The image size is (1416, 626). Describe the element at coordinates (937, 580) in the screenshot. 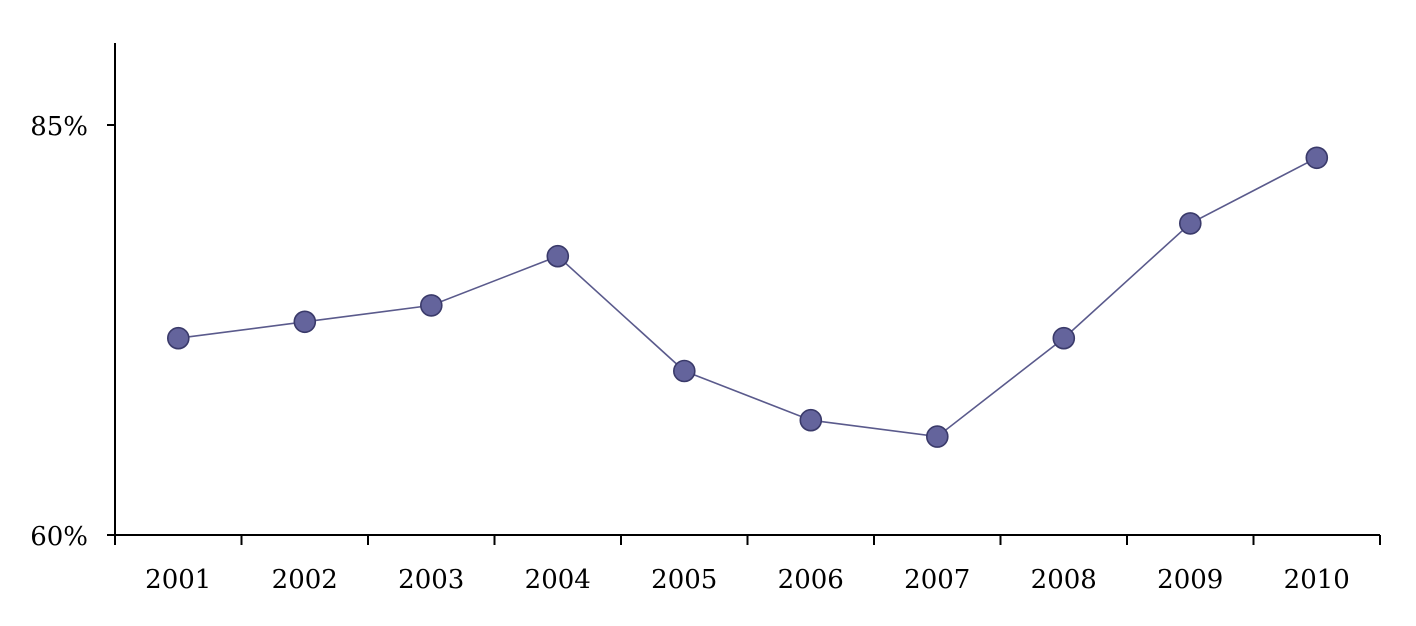

I see `x-tick-label: 2007` at that location.